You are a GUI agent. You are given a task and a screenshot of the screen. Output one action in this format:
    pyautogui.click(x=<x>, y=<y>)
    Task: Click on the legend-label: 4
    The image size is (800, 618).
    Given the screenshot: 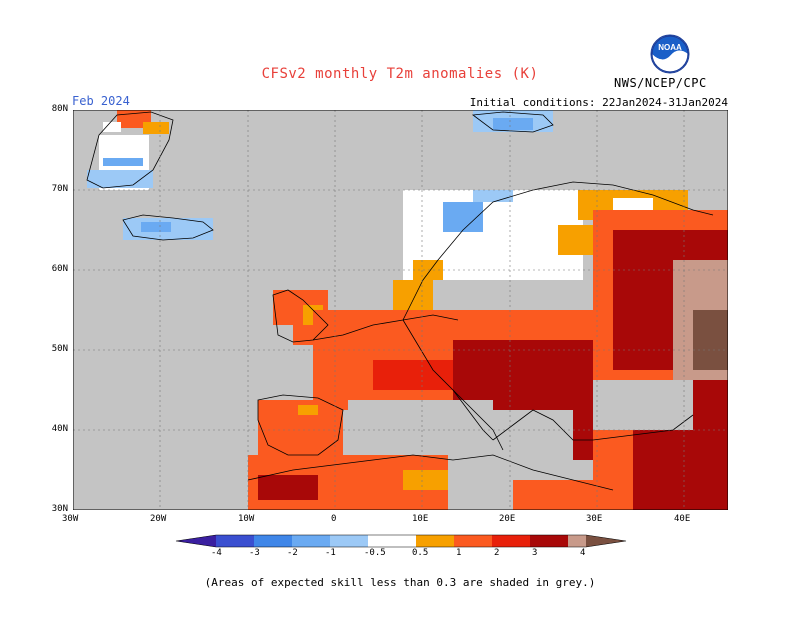 What is the action you would take?
    pyautogui.click(x=583, y=553)
    